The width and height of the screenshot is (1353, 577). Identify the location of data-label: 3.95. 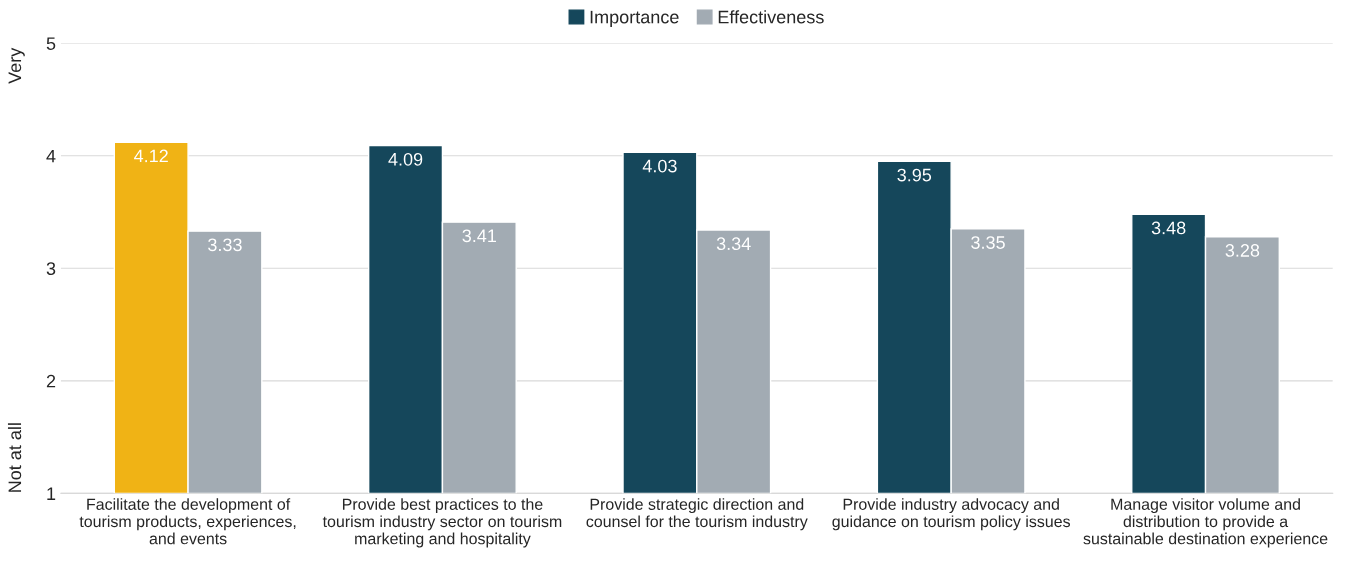
(914, 175).